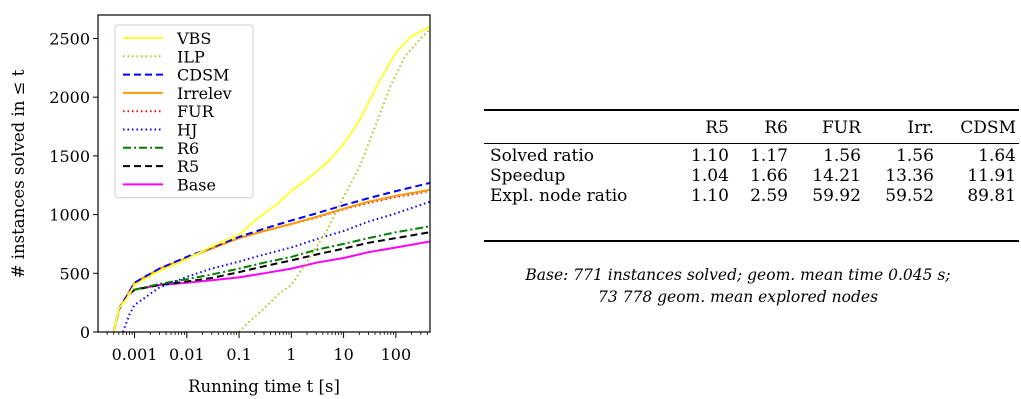 Image resolution: width=1021 pixels, height=399 pixels. What do you see at coordinates (188, 166) in the screenshot?
I see `legend-label-r5: R5` at bounding box center [188, 166].